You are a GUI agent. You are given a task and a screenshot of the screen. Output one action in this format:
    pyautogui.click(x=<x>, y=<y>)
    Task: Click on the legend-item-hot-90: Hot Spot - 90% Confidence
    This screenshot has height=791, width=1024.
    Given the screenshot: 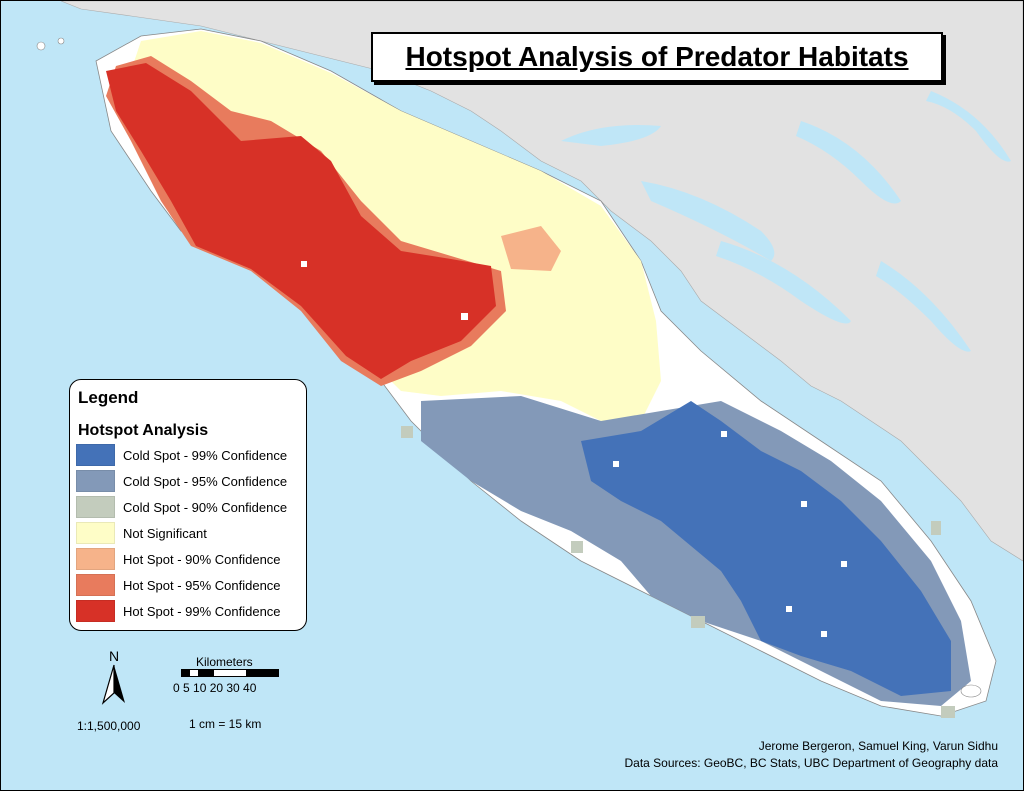 What is the action you would take?
    pyautogui.click(x=178, y=559)
    